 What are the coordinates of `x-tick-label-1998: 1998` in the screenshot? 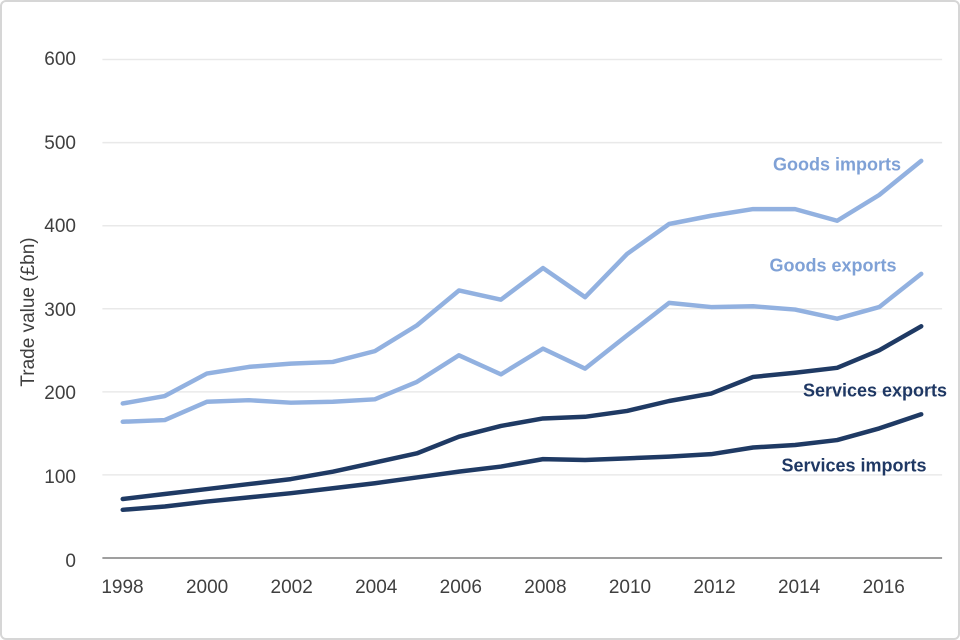 It's located at (122, 587).